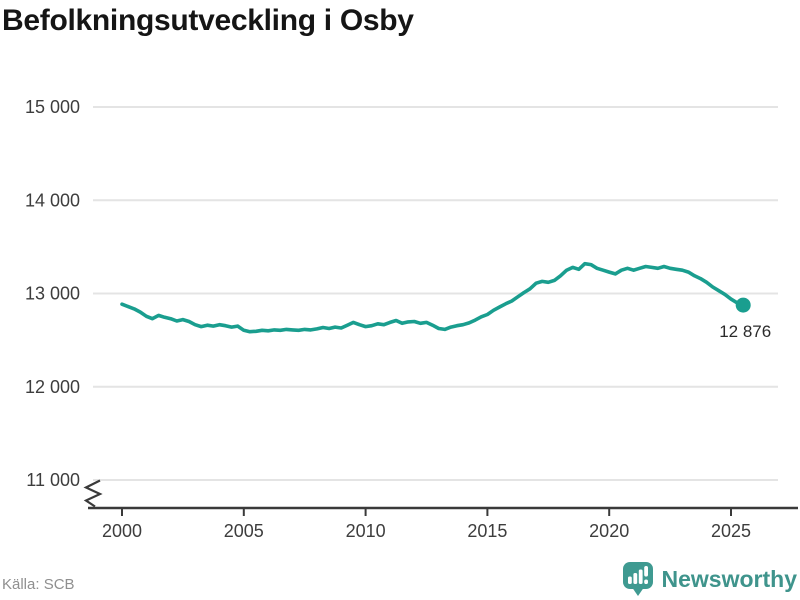 The image size is (800, 600). Describe the element at coordinates (38, 584) in the screenshot. I see `source-label: Källa: SCB` at that location.